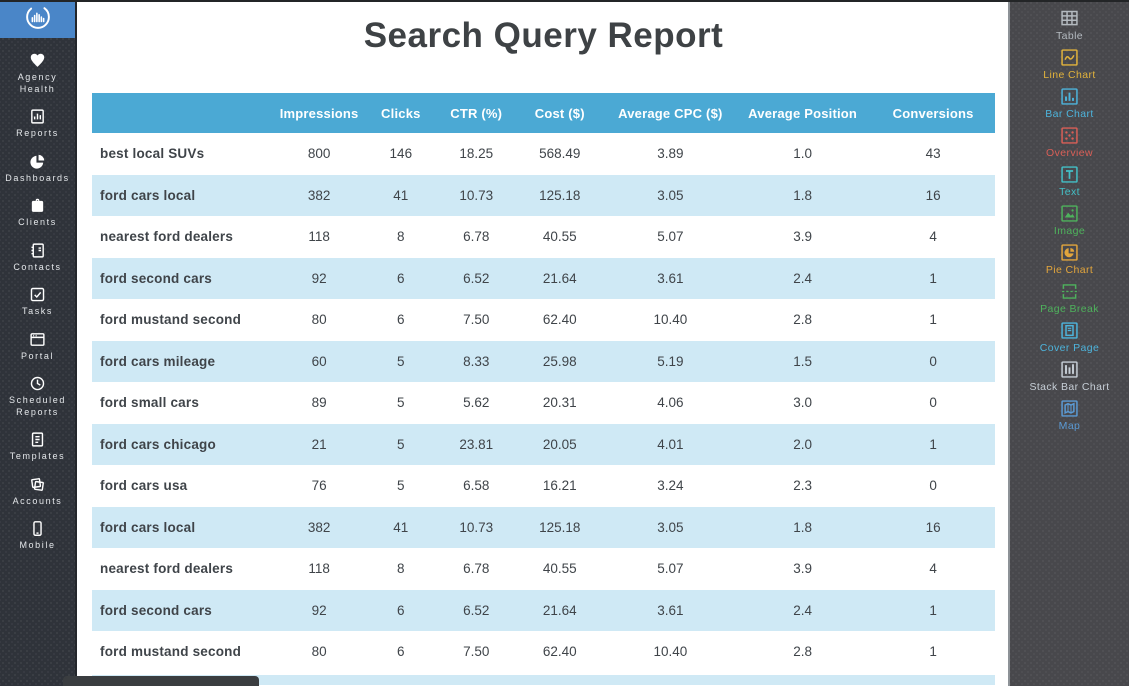 The width and height of the screenshot is (1129, 686). What do you see at coordinates (543, 361) in the screenshot?
I see `table-row: ford cars mileage 60 5 8.33 25.98 5.19 1.5 0` at bounding box center [543, 361].